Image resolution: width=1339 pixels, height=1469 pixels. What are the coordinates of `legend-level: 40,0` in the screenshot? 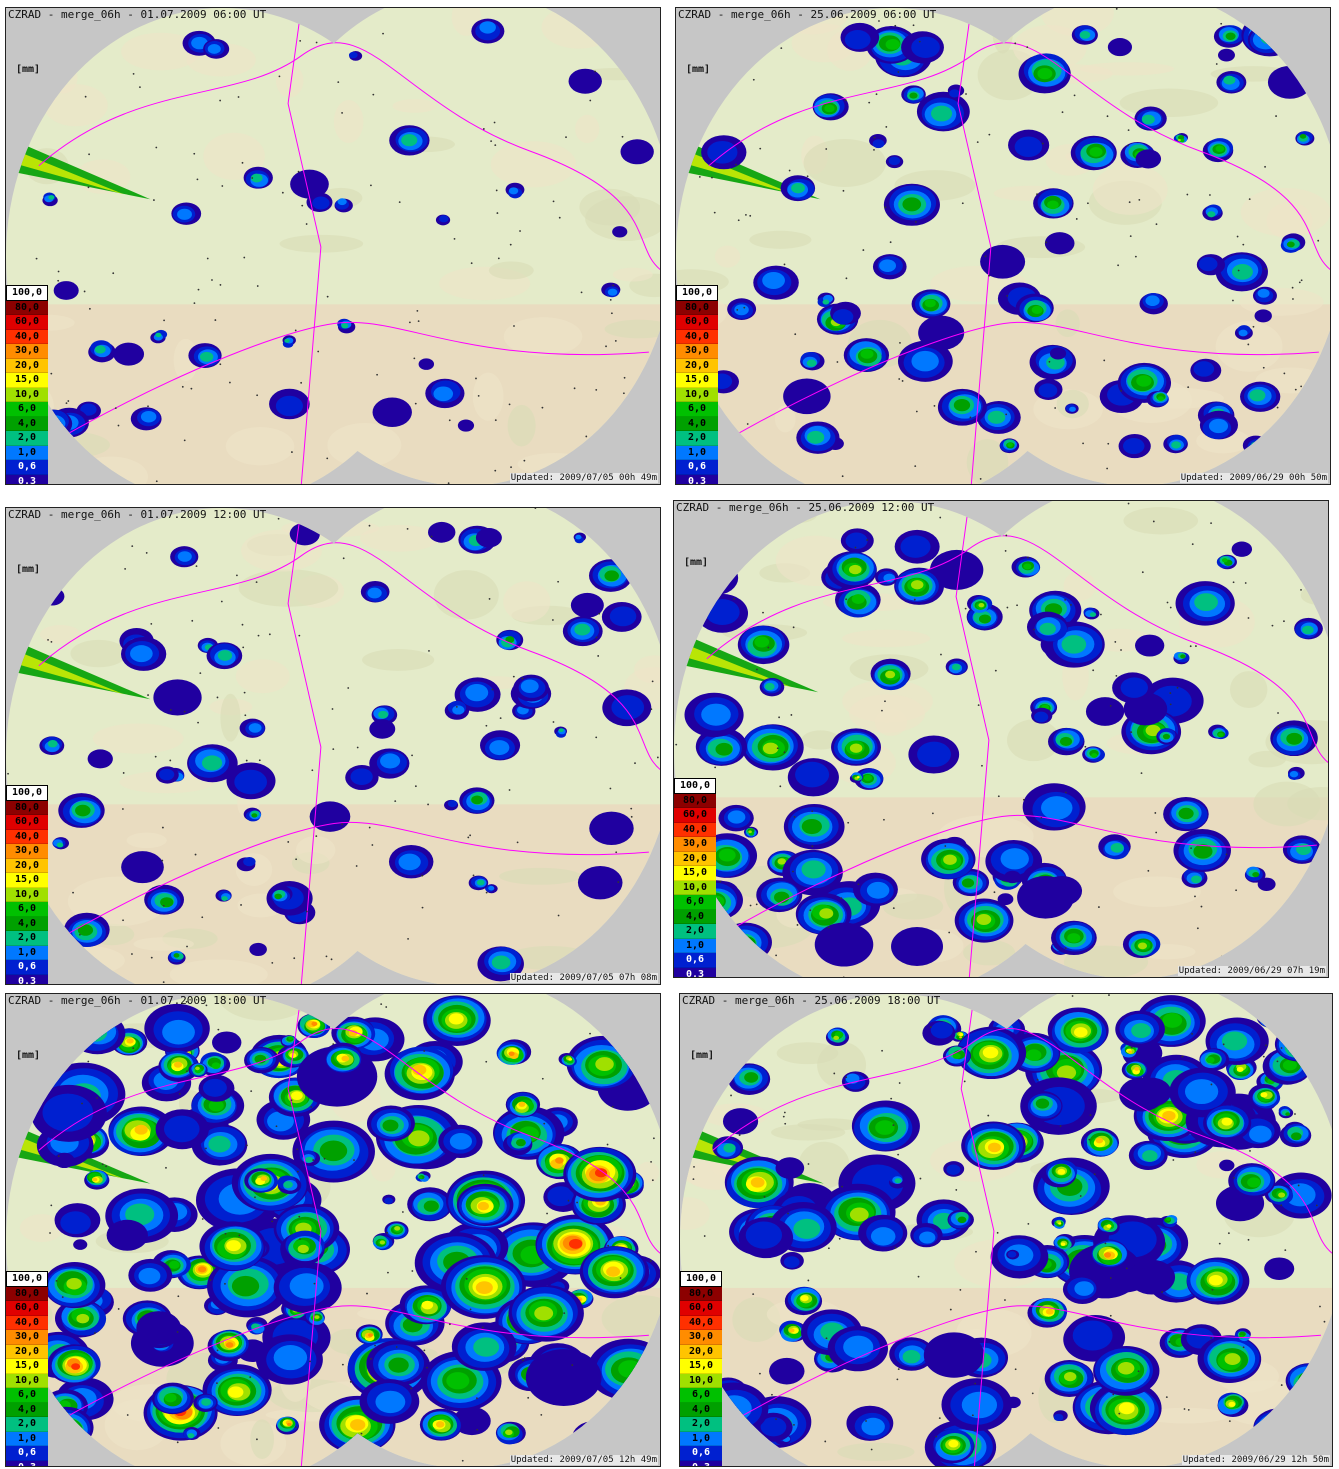 It's located at (697, 336).